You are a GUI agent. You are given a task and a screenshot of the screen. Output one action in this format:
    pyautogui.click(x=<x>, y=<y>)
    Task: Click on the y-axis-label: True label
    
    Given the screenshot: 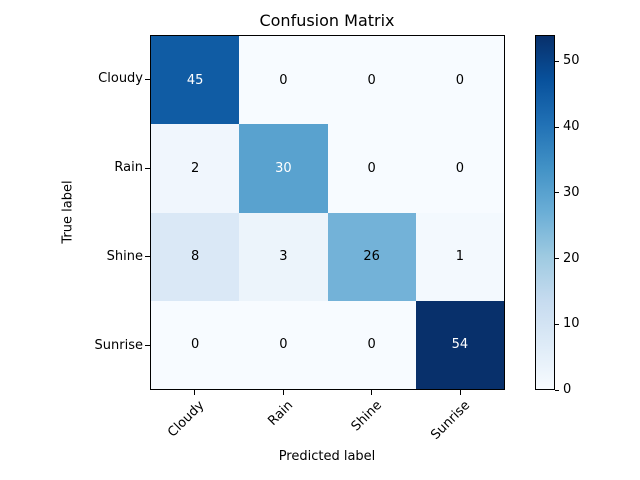 What is the action you would take?
    pyautogui.click(x=68, y=212)
    